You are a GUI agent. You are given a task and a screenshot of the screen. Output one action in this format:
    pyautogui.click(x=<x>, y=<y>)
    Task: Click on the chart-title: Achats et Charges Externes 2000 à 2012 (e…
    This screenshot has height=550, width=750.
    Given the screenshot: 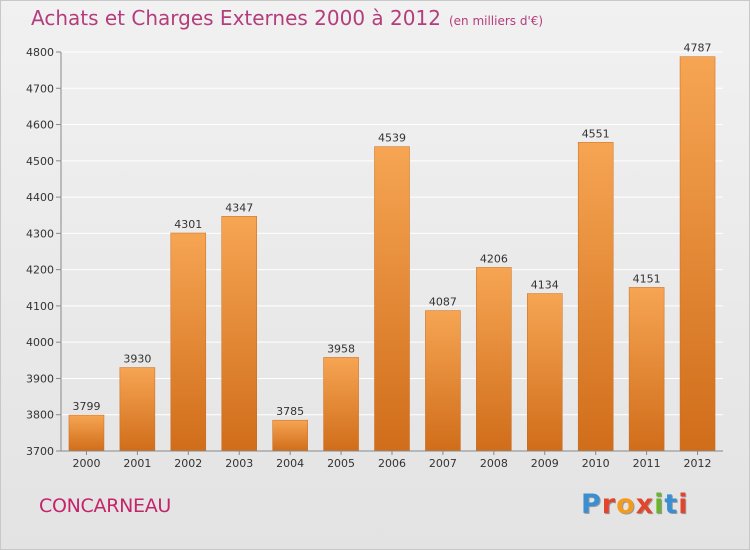 What is the action you would take?
    pyautogui.click(x=287, y=18)
    